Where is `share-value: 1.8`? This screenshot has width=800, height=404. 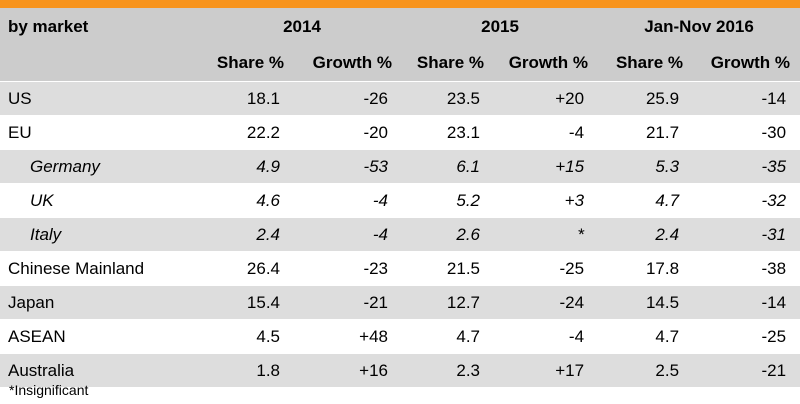
share-value: 1.8 is located at coordinates (248, 370).